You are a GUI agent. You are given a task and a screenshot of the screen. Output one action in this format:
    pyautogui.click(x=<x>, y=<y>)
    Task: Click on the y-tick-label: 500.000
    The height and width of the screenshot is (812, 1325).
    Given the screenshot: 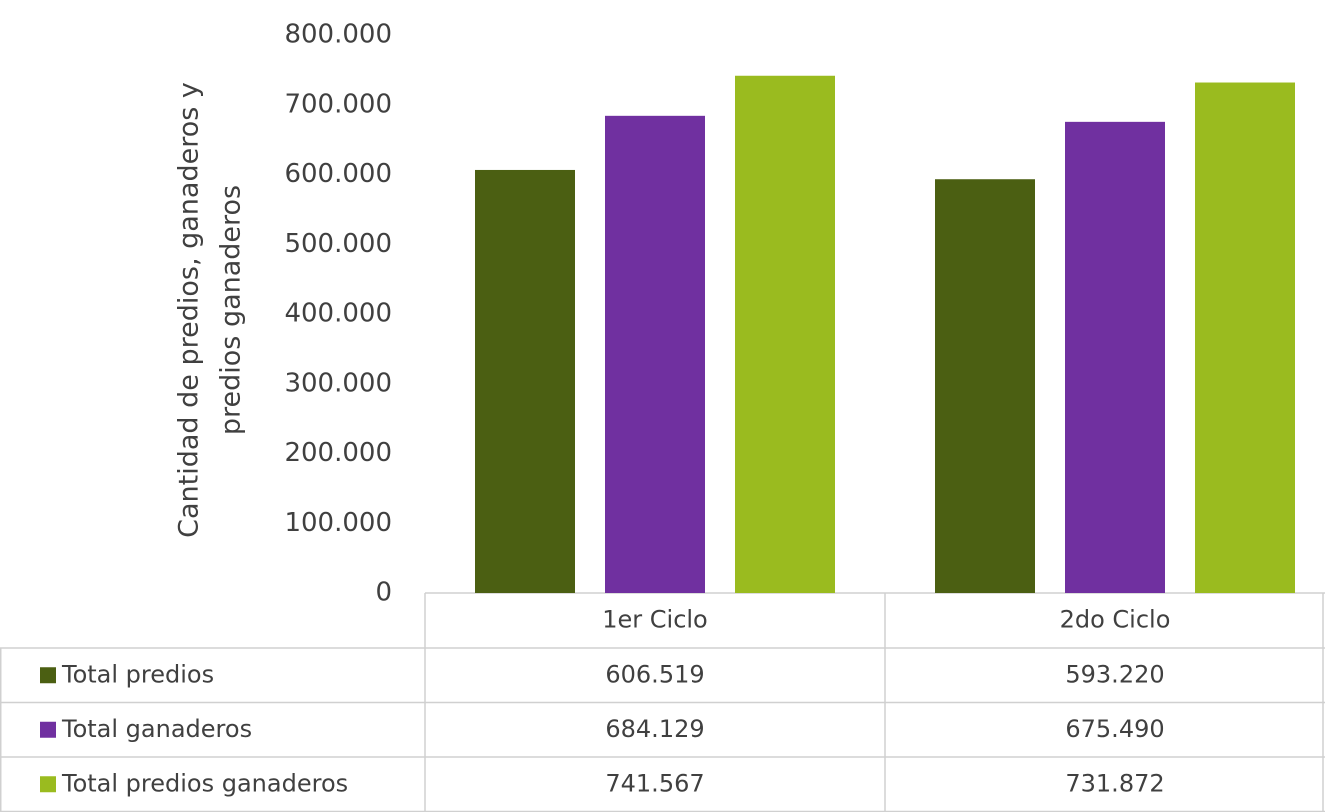 What is the action you would take?
    pyautogui.click(x=338, y=244)
    